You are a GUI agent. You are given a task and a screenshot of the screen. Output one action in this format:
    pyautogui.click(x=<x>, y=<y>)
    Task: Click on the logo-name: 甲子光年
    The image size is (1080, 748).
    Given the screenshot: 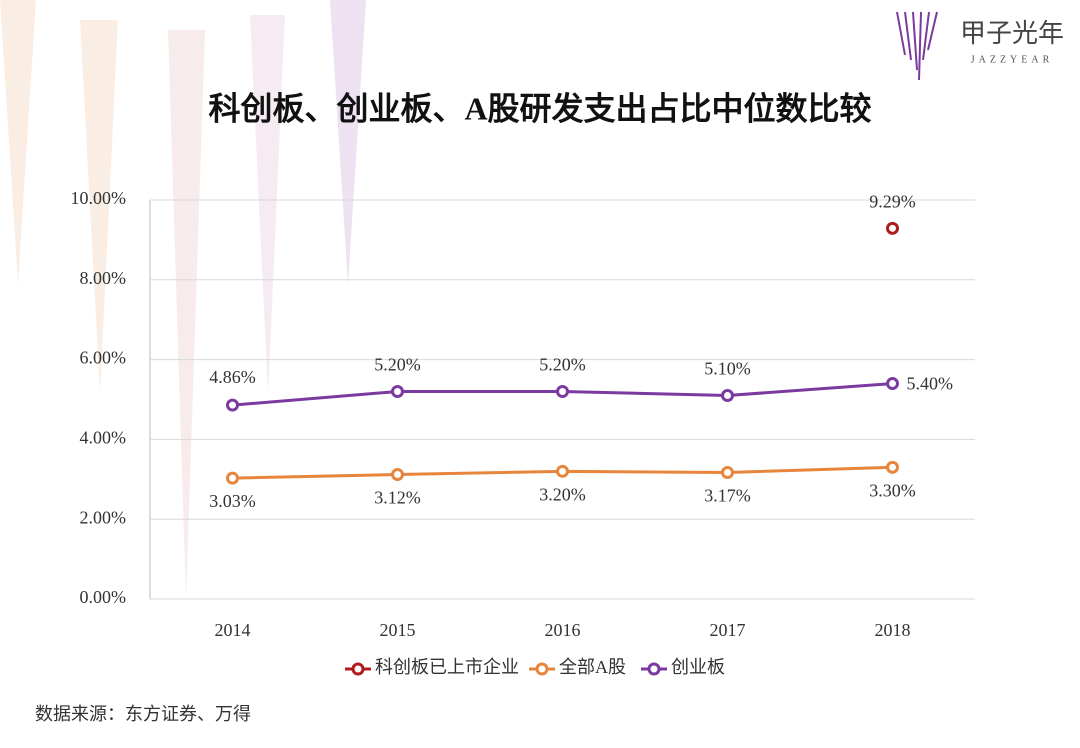 What is the action you would take?
    pyautogui.click(x=1012, y=33)
    